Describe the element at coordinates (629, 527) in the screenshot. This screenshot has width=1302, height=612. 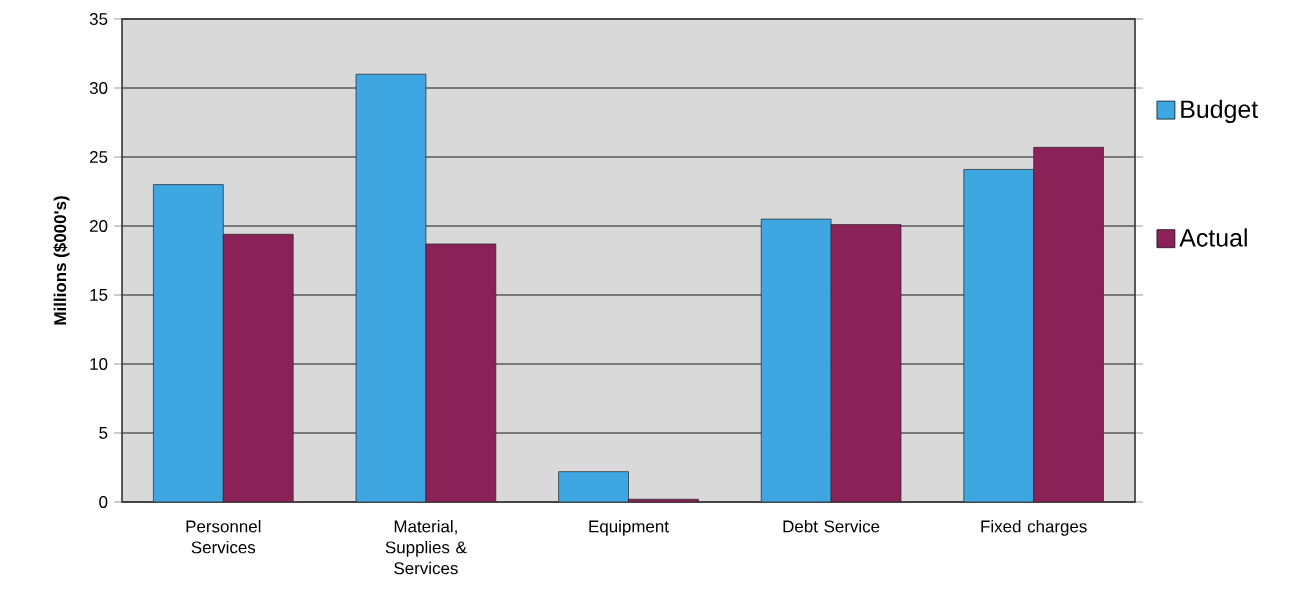
I see `x-tick-label: Equipment` at that location.